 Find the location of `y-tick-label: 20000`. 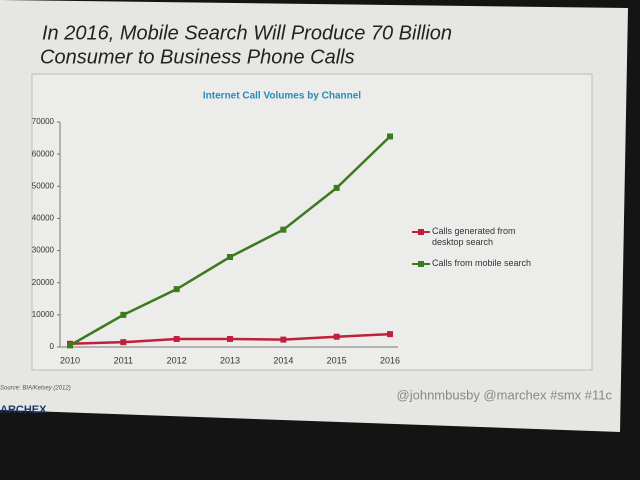

y-tick-label: 20000 is located at coordinates (43, 282).